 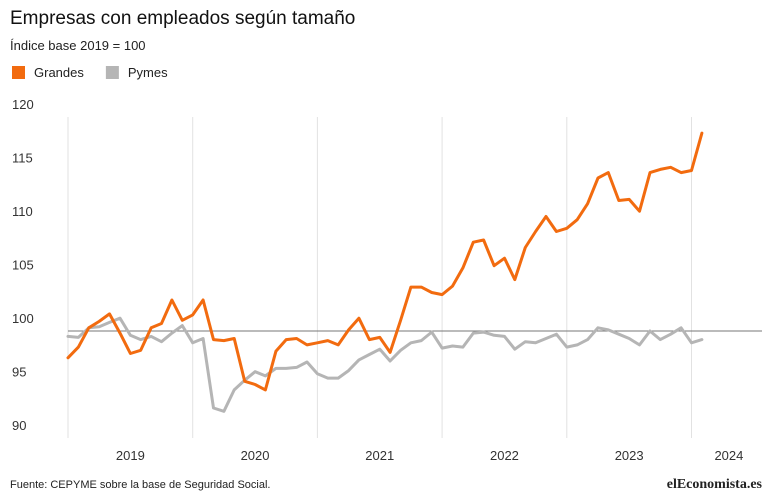 What do you see at coordinates (130, 455) in the screenshot?
I see `x-tick-label: 2019` at bounding box center [130, 455].